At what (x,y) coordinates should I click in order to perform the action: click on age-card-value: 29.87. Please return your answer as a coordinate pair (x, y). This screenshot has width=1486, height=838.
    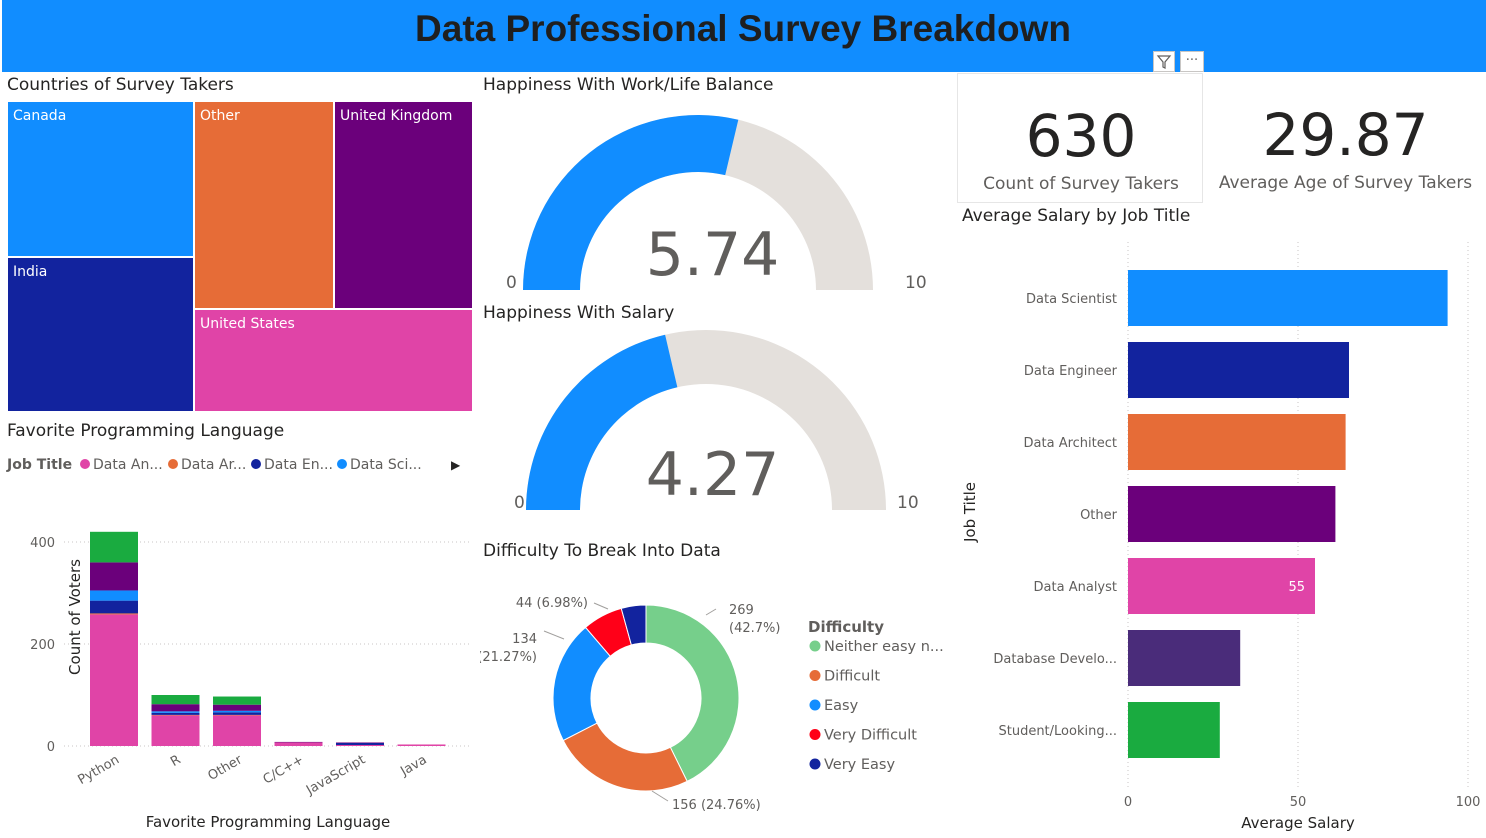
    Looking at the image, I should click on (1345, 135).